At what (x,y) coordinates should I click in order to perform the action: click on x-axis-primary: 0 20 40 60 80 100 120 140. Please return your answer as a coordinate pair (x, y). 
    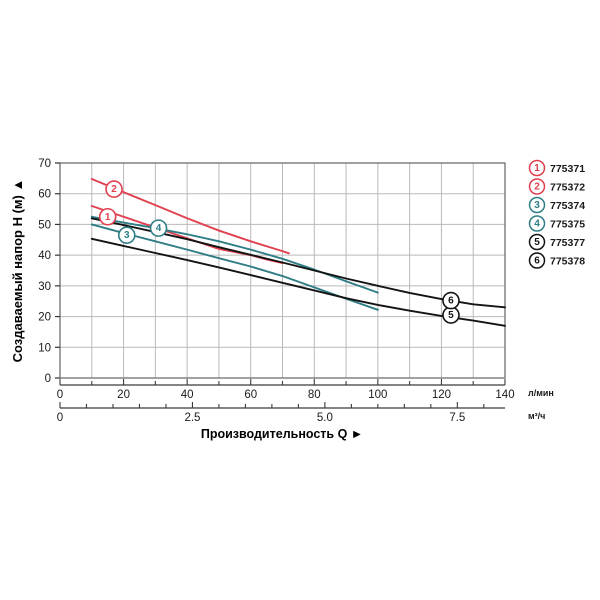
    Looking at the image, I should click on (286, 390).